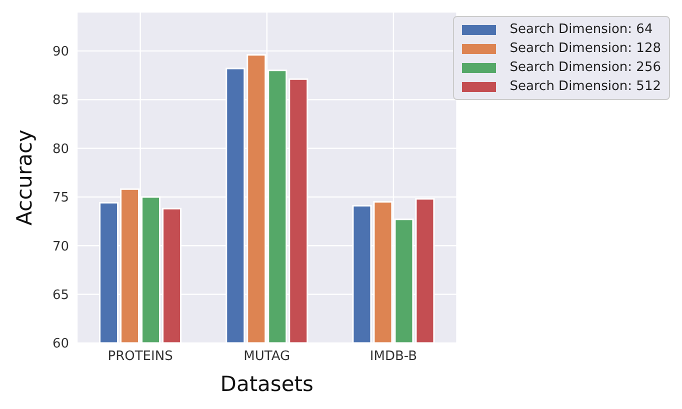 This screenshot has height=409, width=682. I want to click on x-axis-title: Datasets, so click(267, 384).